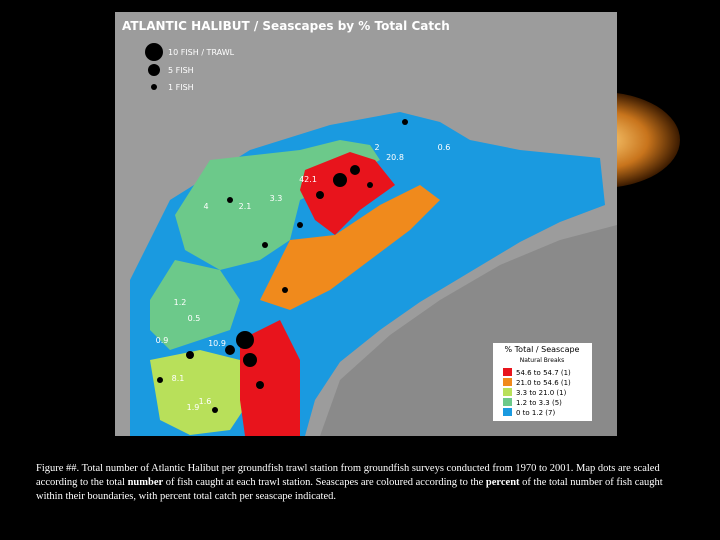  I want to click on seascape-label: 1.6, so click(205, 401).